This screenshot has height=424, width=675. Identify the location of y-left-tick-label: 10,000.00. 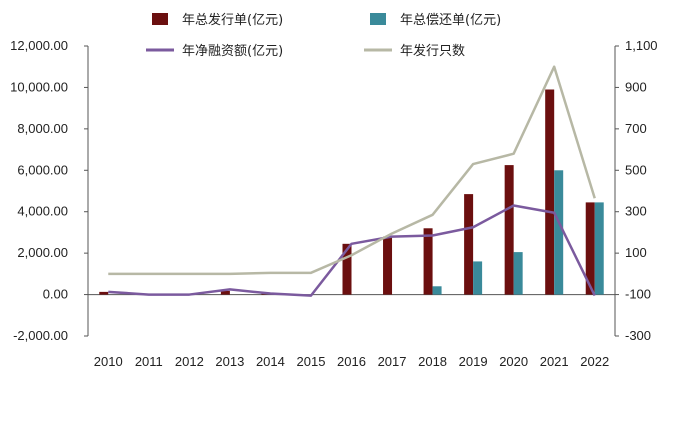
(39, 86).